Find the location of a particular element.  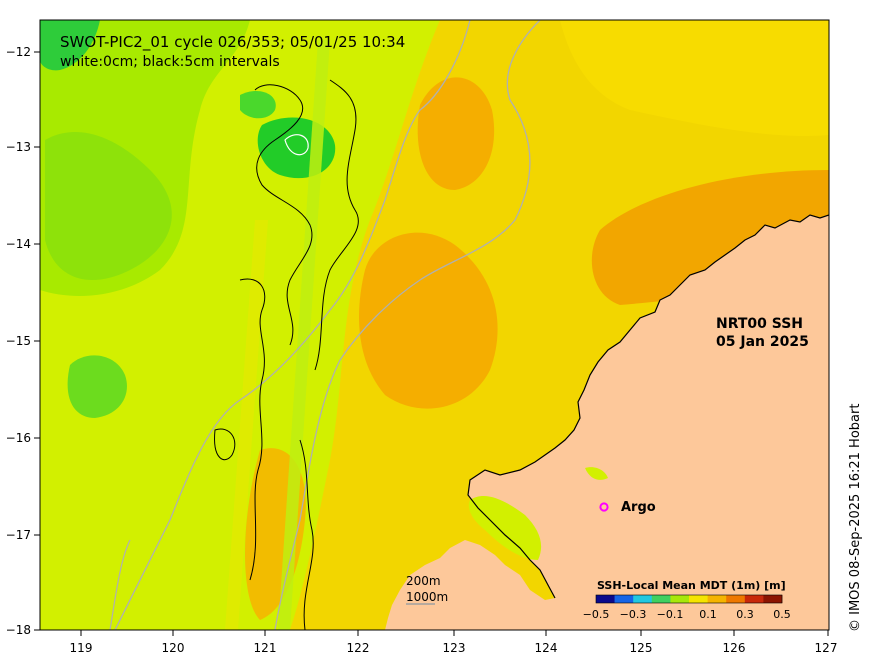

y-tick-label: −17 is located at coordinates (18, 535).